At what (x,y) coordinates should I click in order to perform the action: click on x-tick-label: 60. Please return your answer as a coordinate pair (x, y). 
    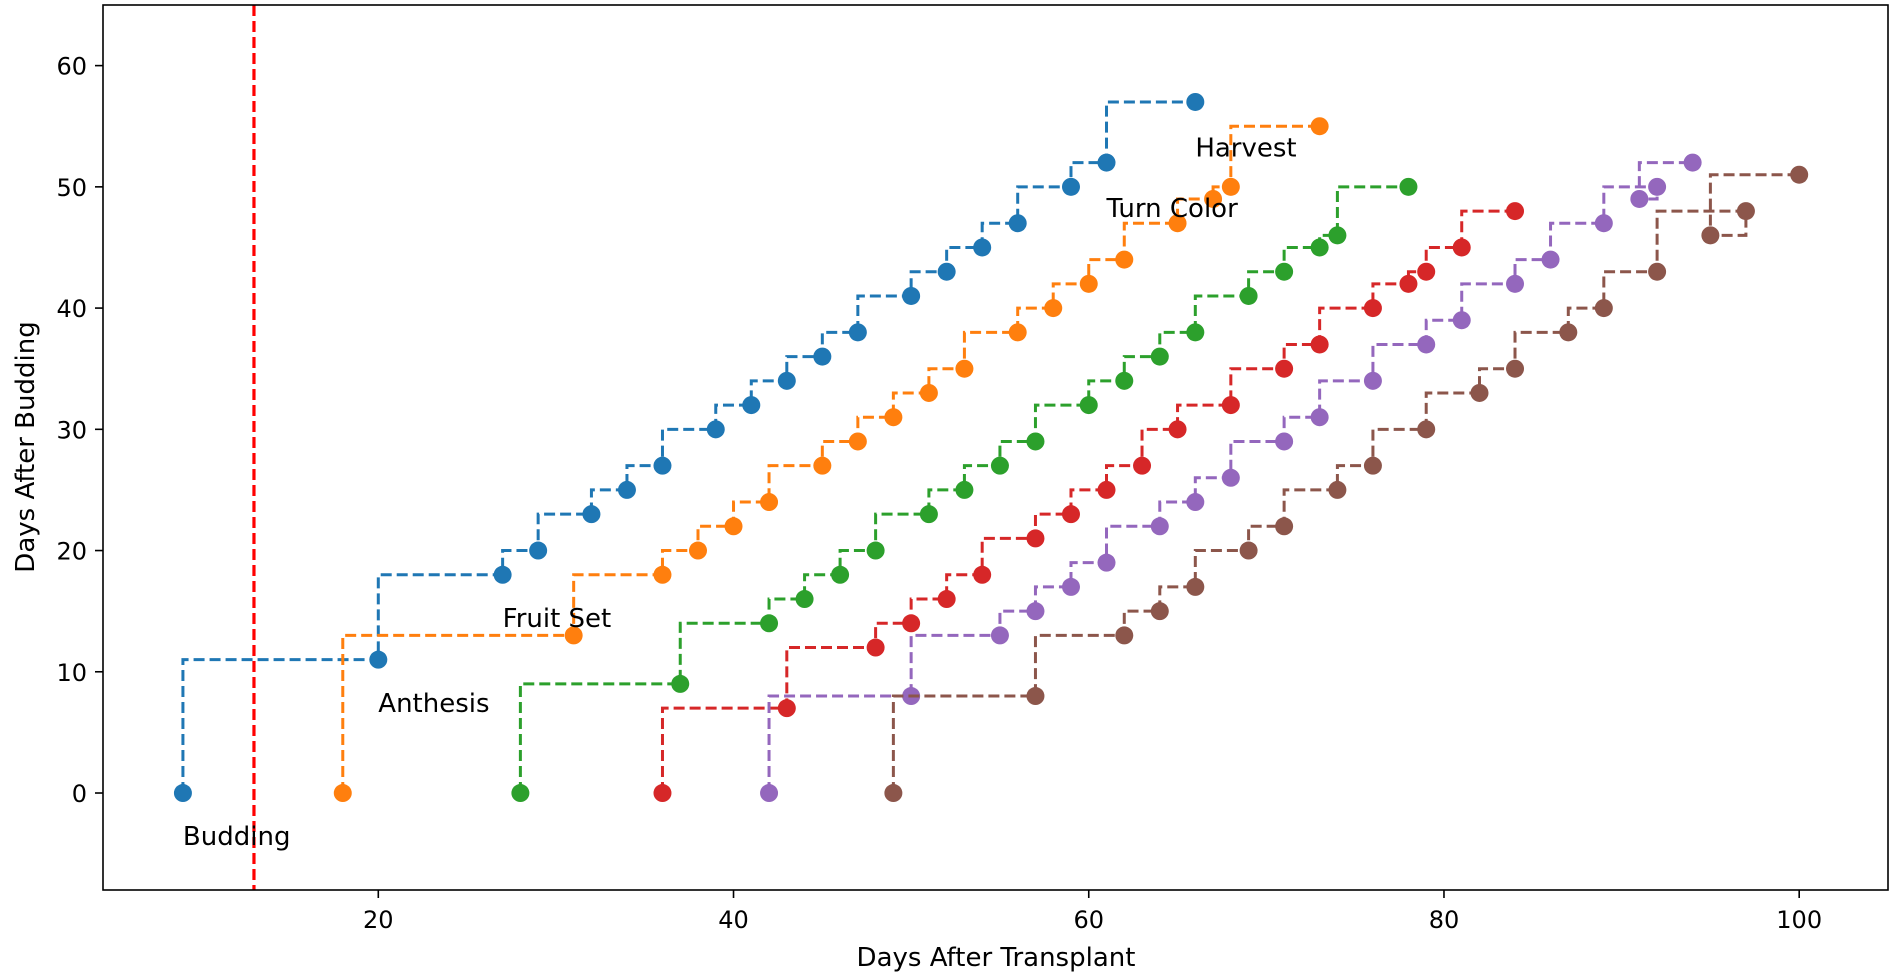
    Looking at the image, I should click on (1088, 920).